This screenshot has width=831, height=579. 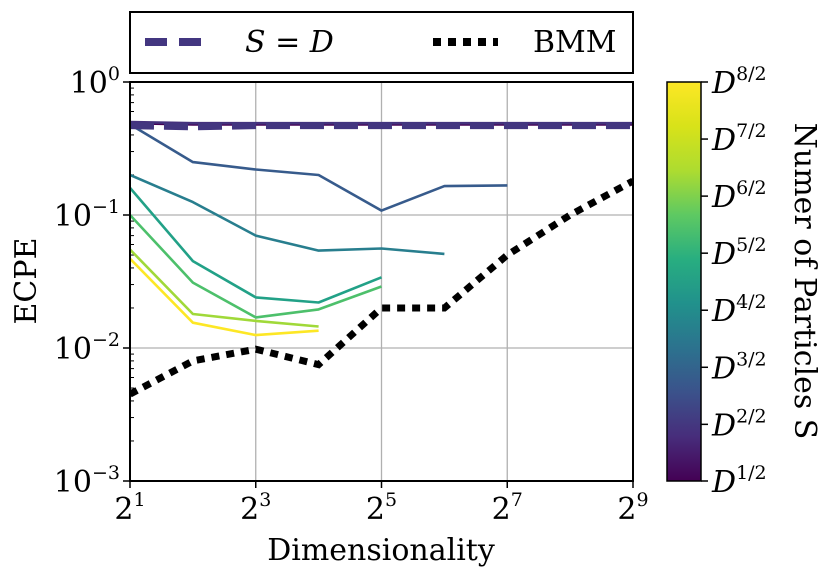 I want to click on colorbar-tick-exp: 8/2, so click(x=751, y=74).